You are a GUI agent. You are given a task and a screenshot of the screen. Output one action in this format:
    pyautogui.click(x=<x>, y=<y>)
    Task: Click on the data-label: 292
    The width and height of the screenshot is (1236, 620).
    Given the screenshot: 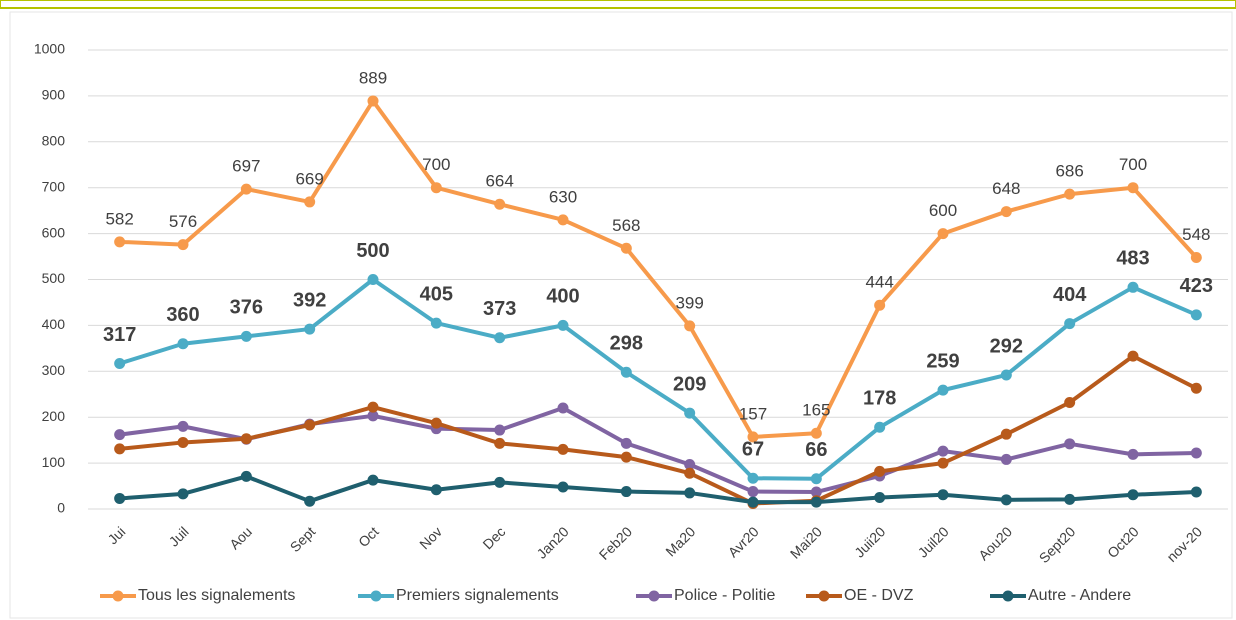 What is the action you would take?
    pyautogui.click(x=1006, y=346)
    